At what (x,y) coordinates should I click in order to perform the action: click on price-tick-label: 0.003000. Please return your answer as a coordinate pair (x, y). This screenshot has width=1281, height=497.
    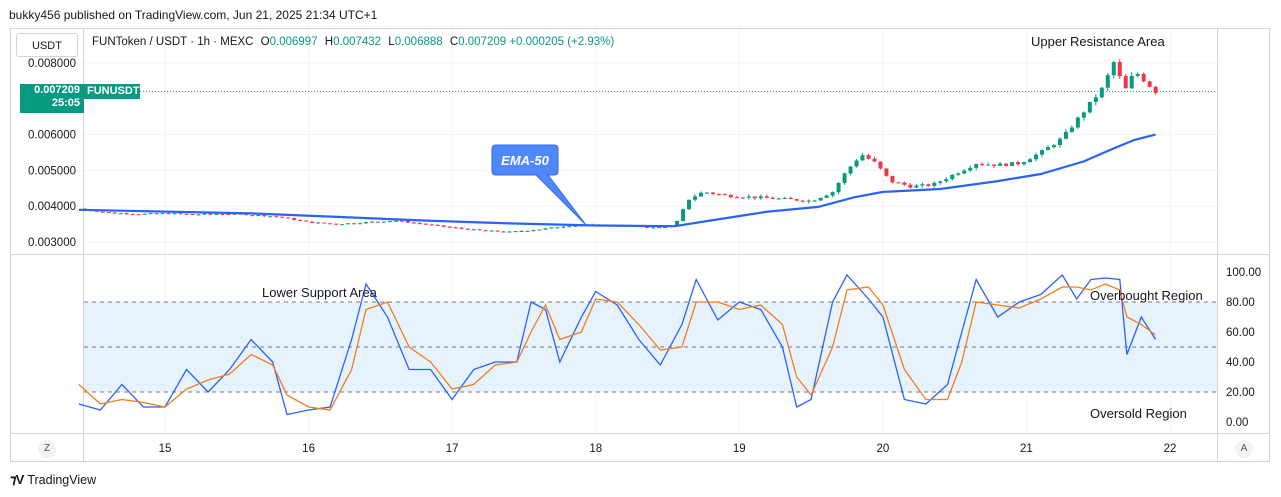
    Looking at the image, I should click on (52, 243).